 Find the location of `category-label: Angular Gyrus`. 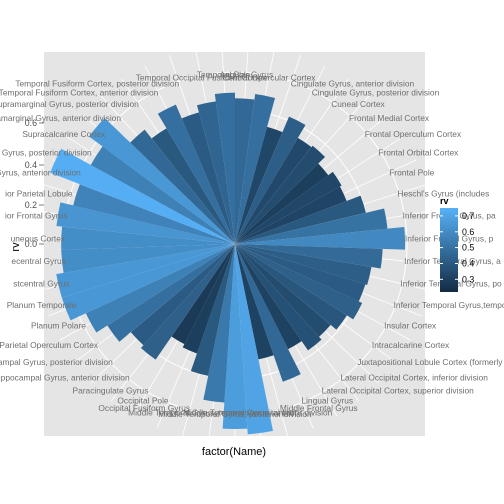

category-label: Angular Gyrus is located at coordinates (247, 74).